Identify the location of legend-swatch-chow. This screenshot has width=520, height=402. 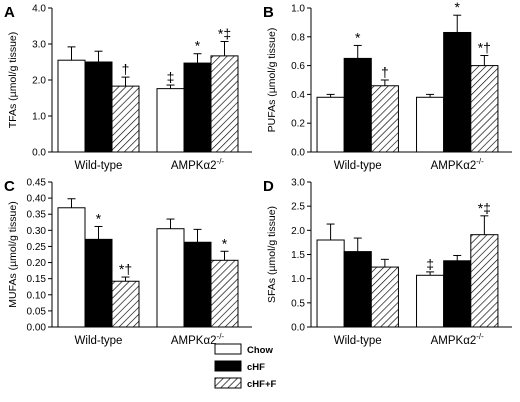
(228, 349).